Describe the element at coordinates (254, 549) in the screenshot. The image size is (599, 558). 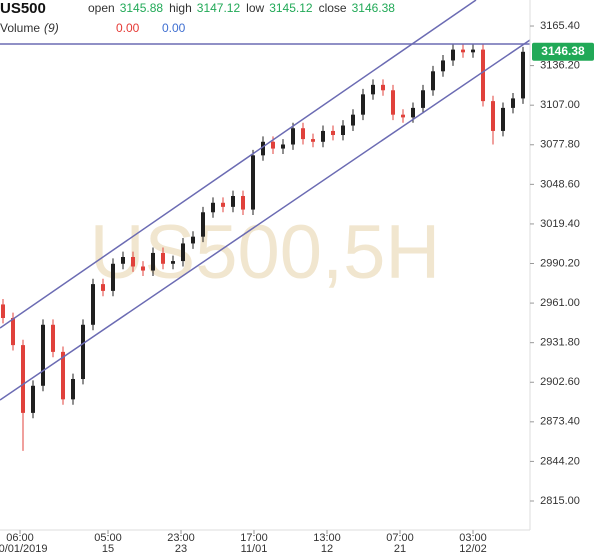
I see `x-tick-sublabel: 11/01` at that location.